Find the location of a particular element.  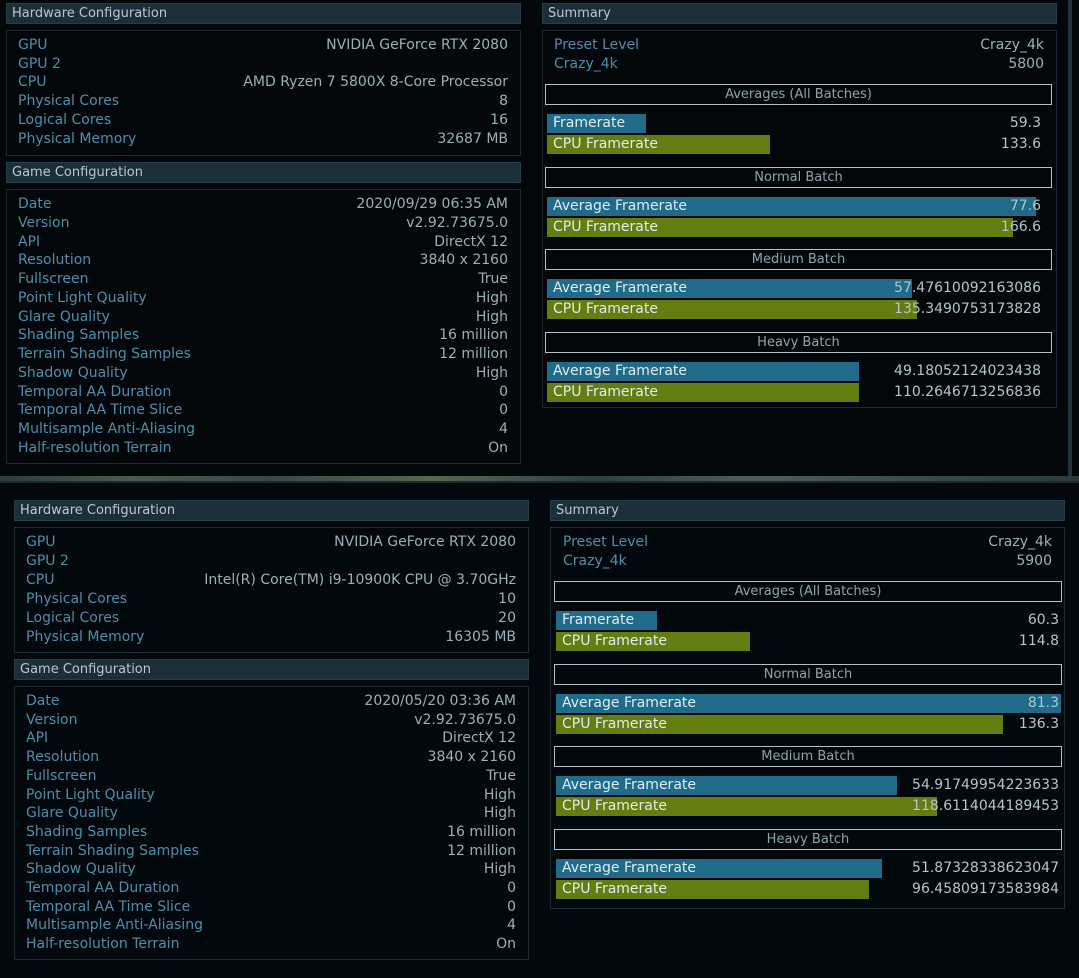

config-row-gpu-2: GPU 2 is located at coordinates (271, 561).